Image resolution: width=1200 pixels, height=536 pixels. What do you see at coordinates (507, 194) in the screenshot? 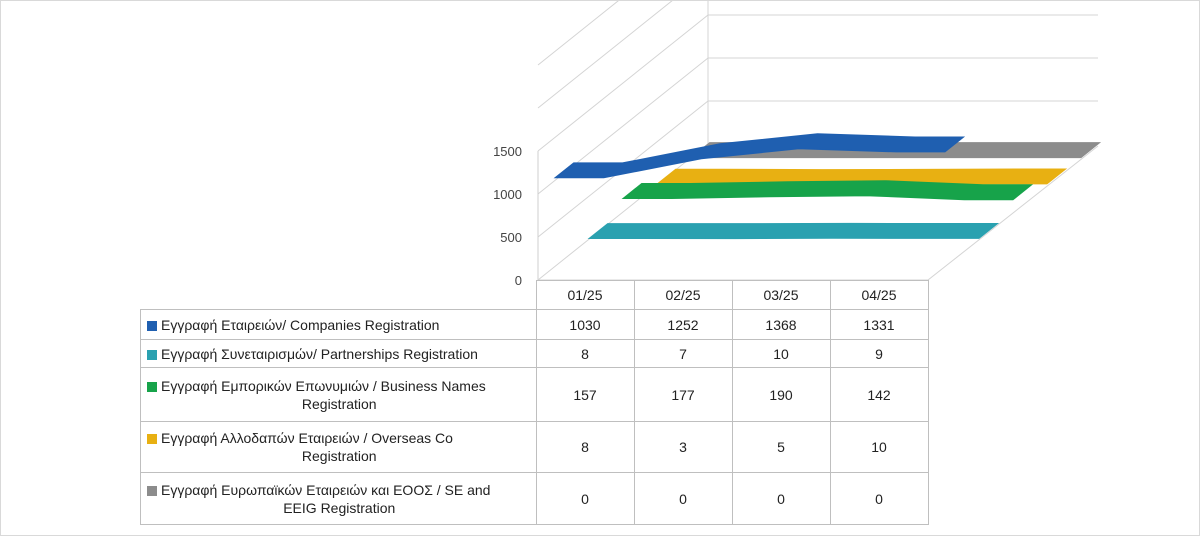
I see `y-tick-label: 1000` at bounding box center [507, 194].